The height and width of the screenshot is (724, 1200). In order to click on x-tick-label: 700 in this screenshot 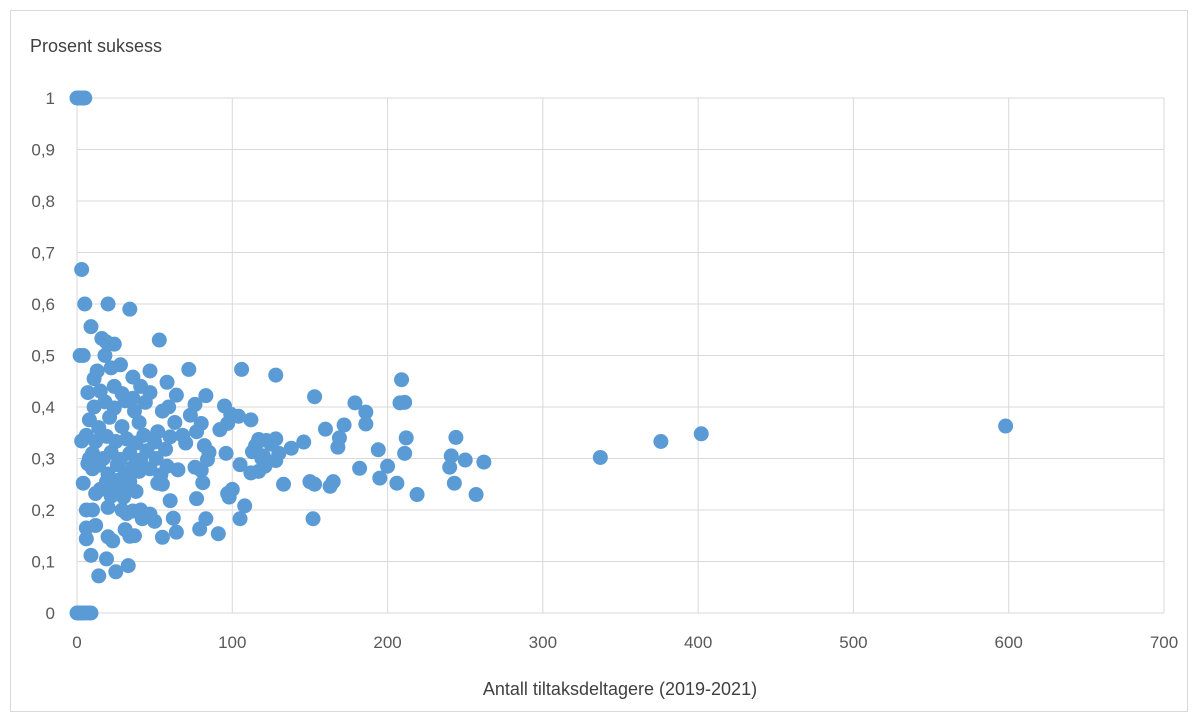, I will do `click(1164, 642)`.